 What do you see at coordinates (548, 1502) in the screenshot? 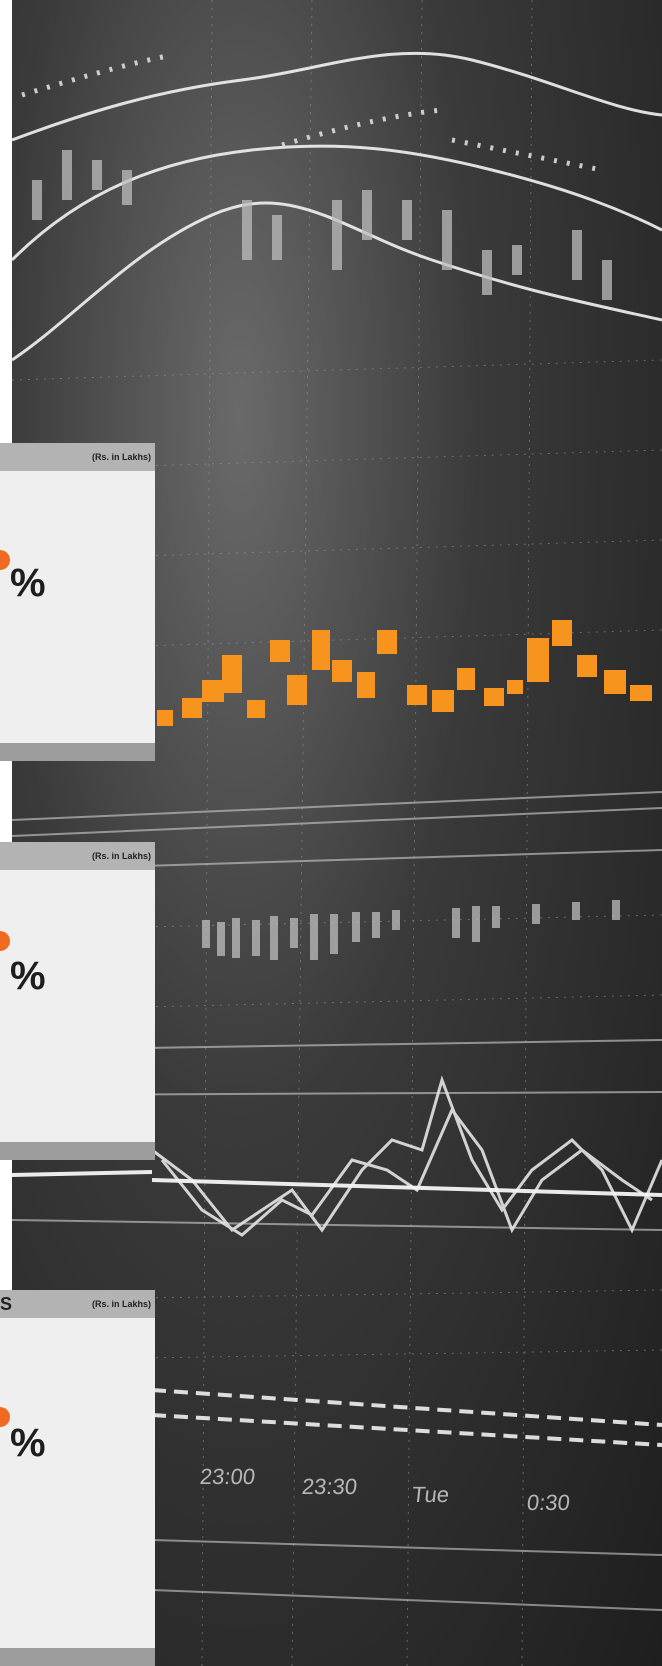
I see `time-label: 0:30` at bounding box center [548, 1502].